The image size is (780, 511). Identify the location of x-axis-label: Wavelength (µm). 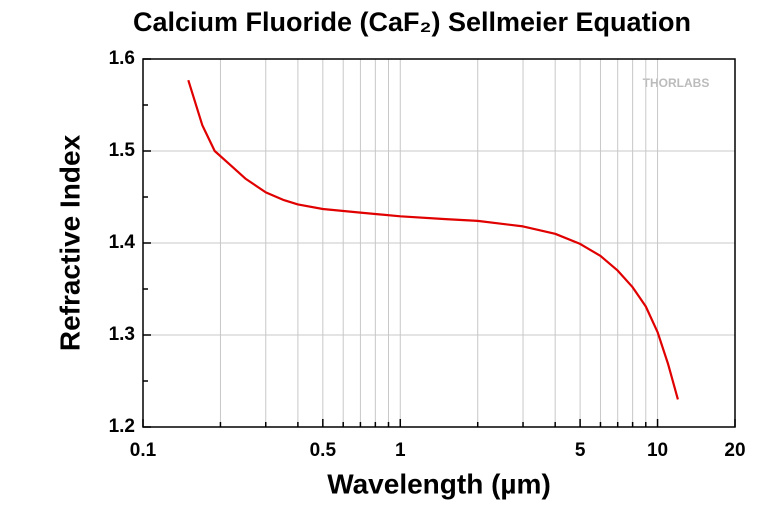
(439, 483).